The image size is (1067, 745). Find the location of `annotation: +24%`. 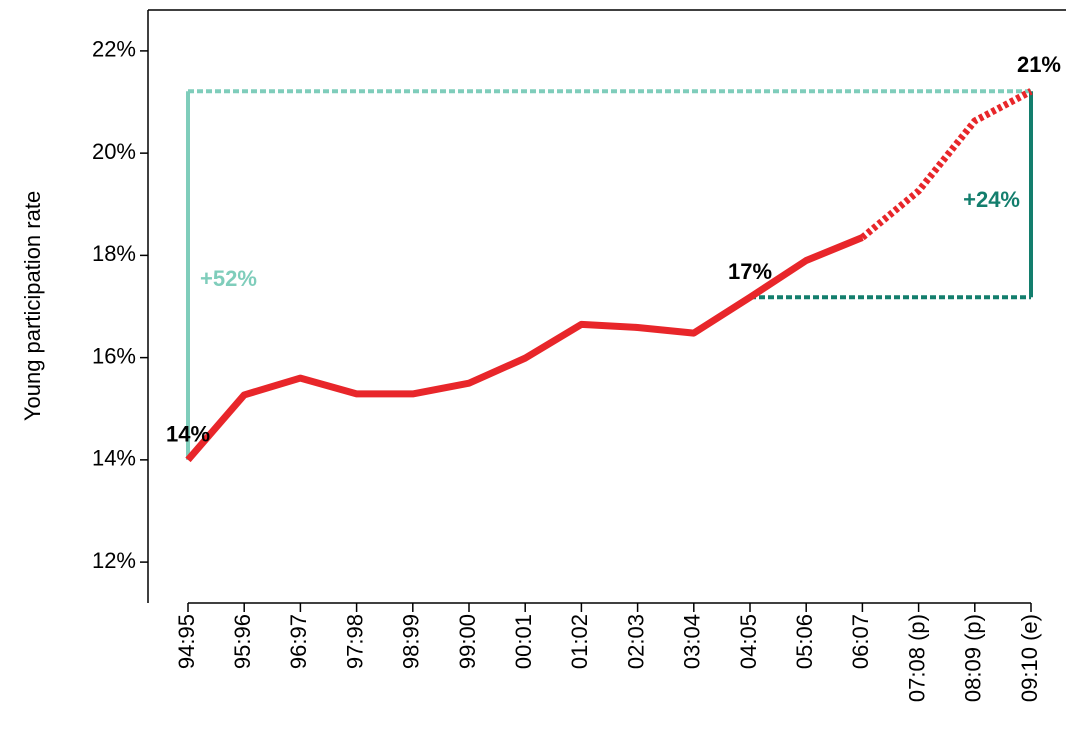

annotation: +24% is located at coordinates (991, 199).